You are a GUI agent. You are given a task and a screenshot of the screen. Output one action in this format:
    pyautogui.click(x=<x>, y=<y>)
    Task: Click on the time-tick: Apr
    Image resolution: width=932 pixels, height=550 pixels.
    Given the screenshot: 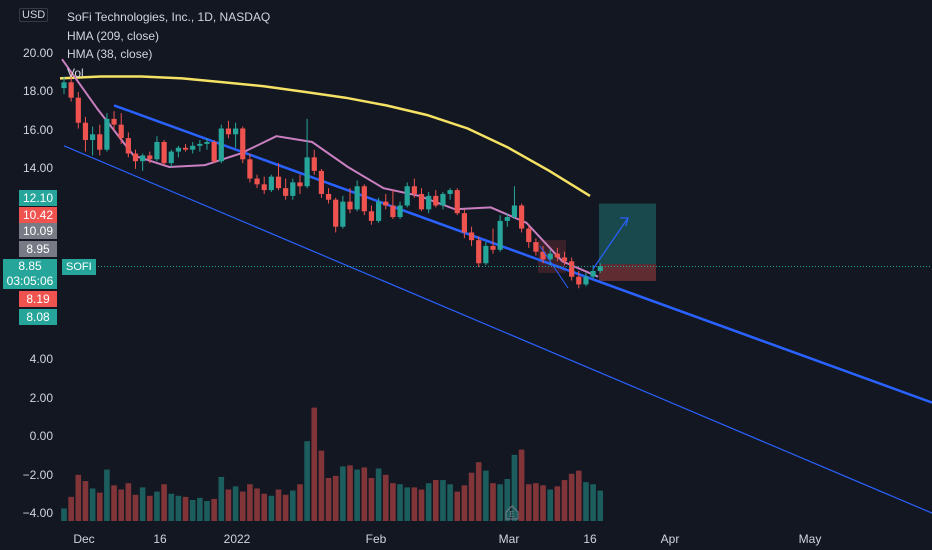 What is the action you would take?
    pyautogui.click(x=670, y=539)
    